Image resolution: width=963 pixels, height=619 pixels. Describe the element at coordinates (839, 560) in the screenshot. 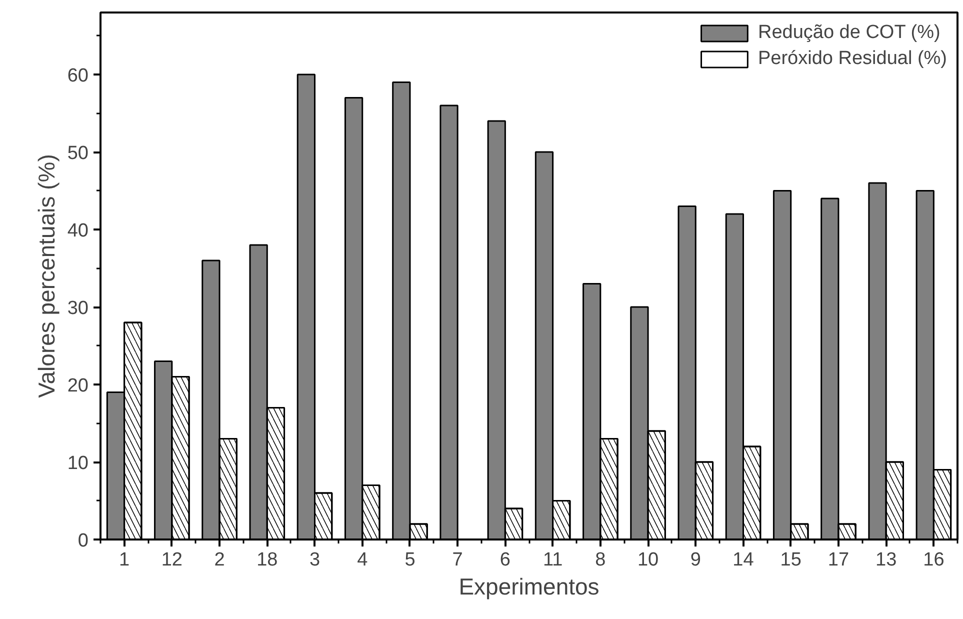

I see `x-tick-label: 17` at that location.